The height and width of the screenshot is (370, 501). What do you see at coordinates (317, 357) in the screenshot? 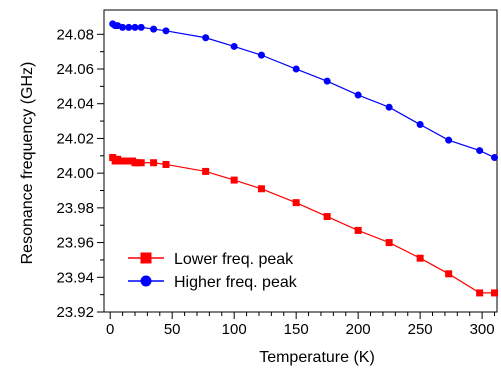
I see `x-axis-title: Temperature (K)` at bounding box center [317, 357].